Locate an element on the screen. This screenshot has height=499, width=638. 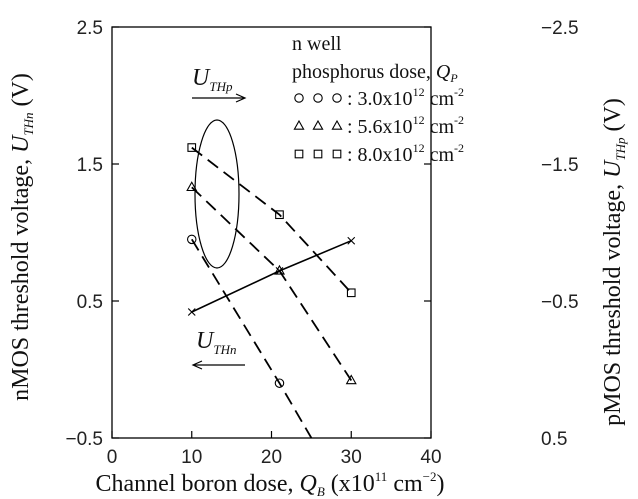
x-tick-label: 10 is located at coordinates (191, 457).